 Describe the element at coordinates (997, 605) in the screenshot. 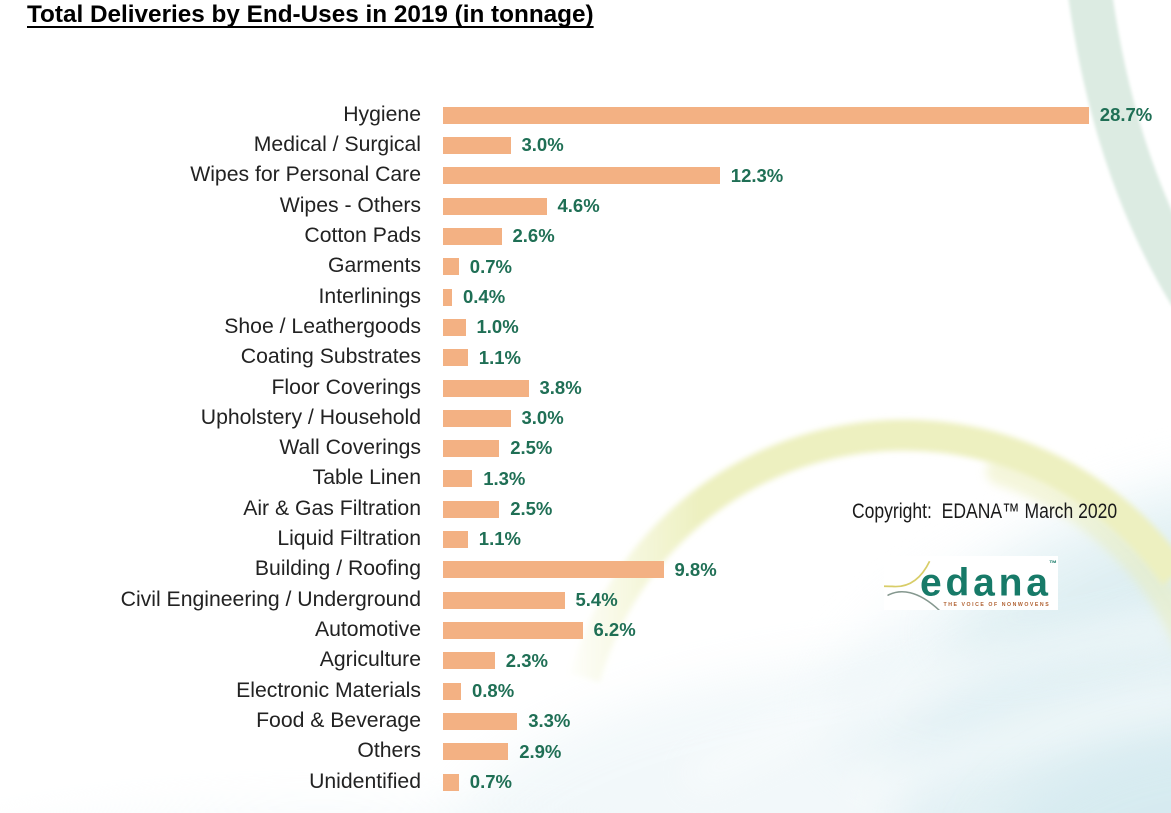

I see `svg-text: THE VOICE OF NONWOVENS` at that location.